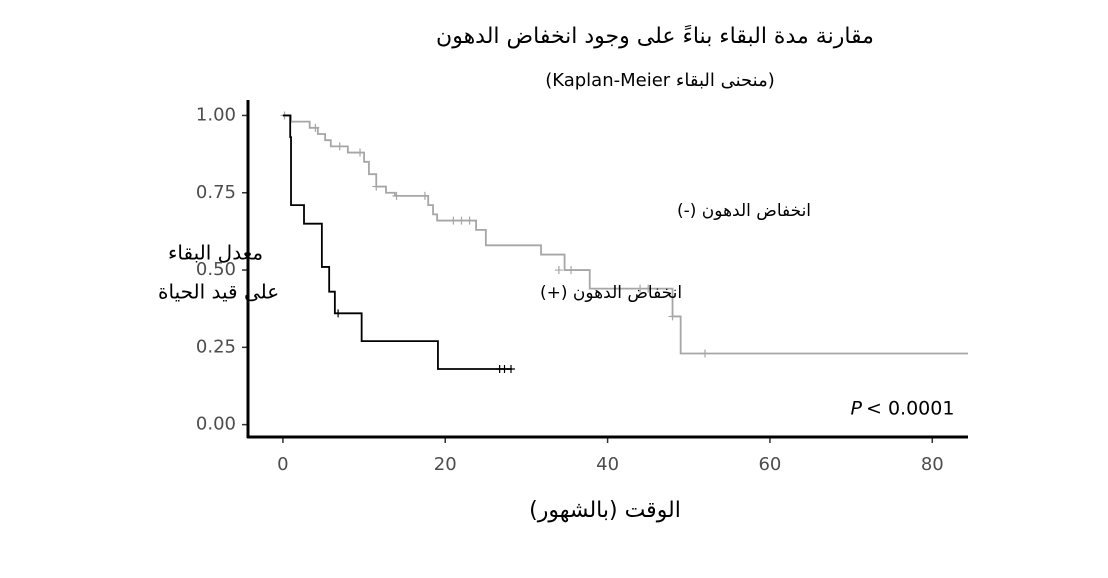  I want to click on x-axis-label: الوقت (بالشهور), so click(605, 510).